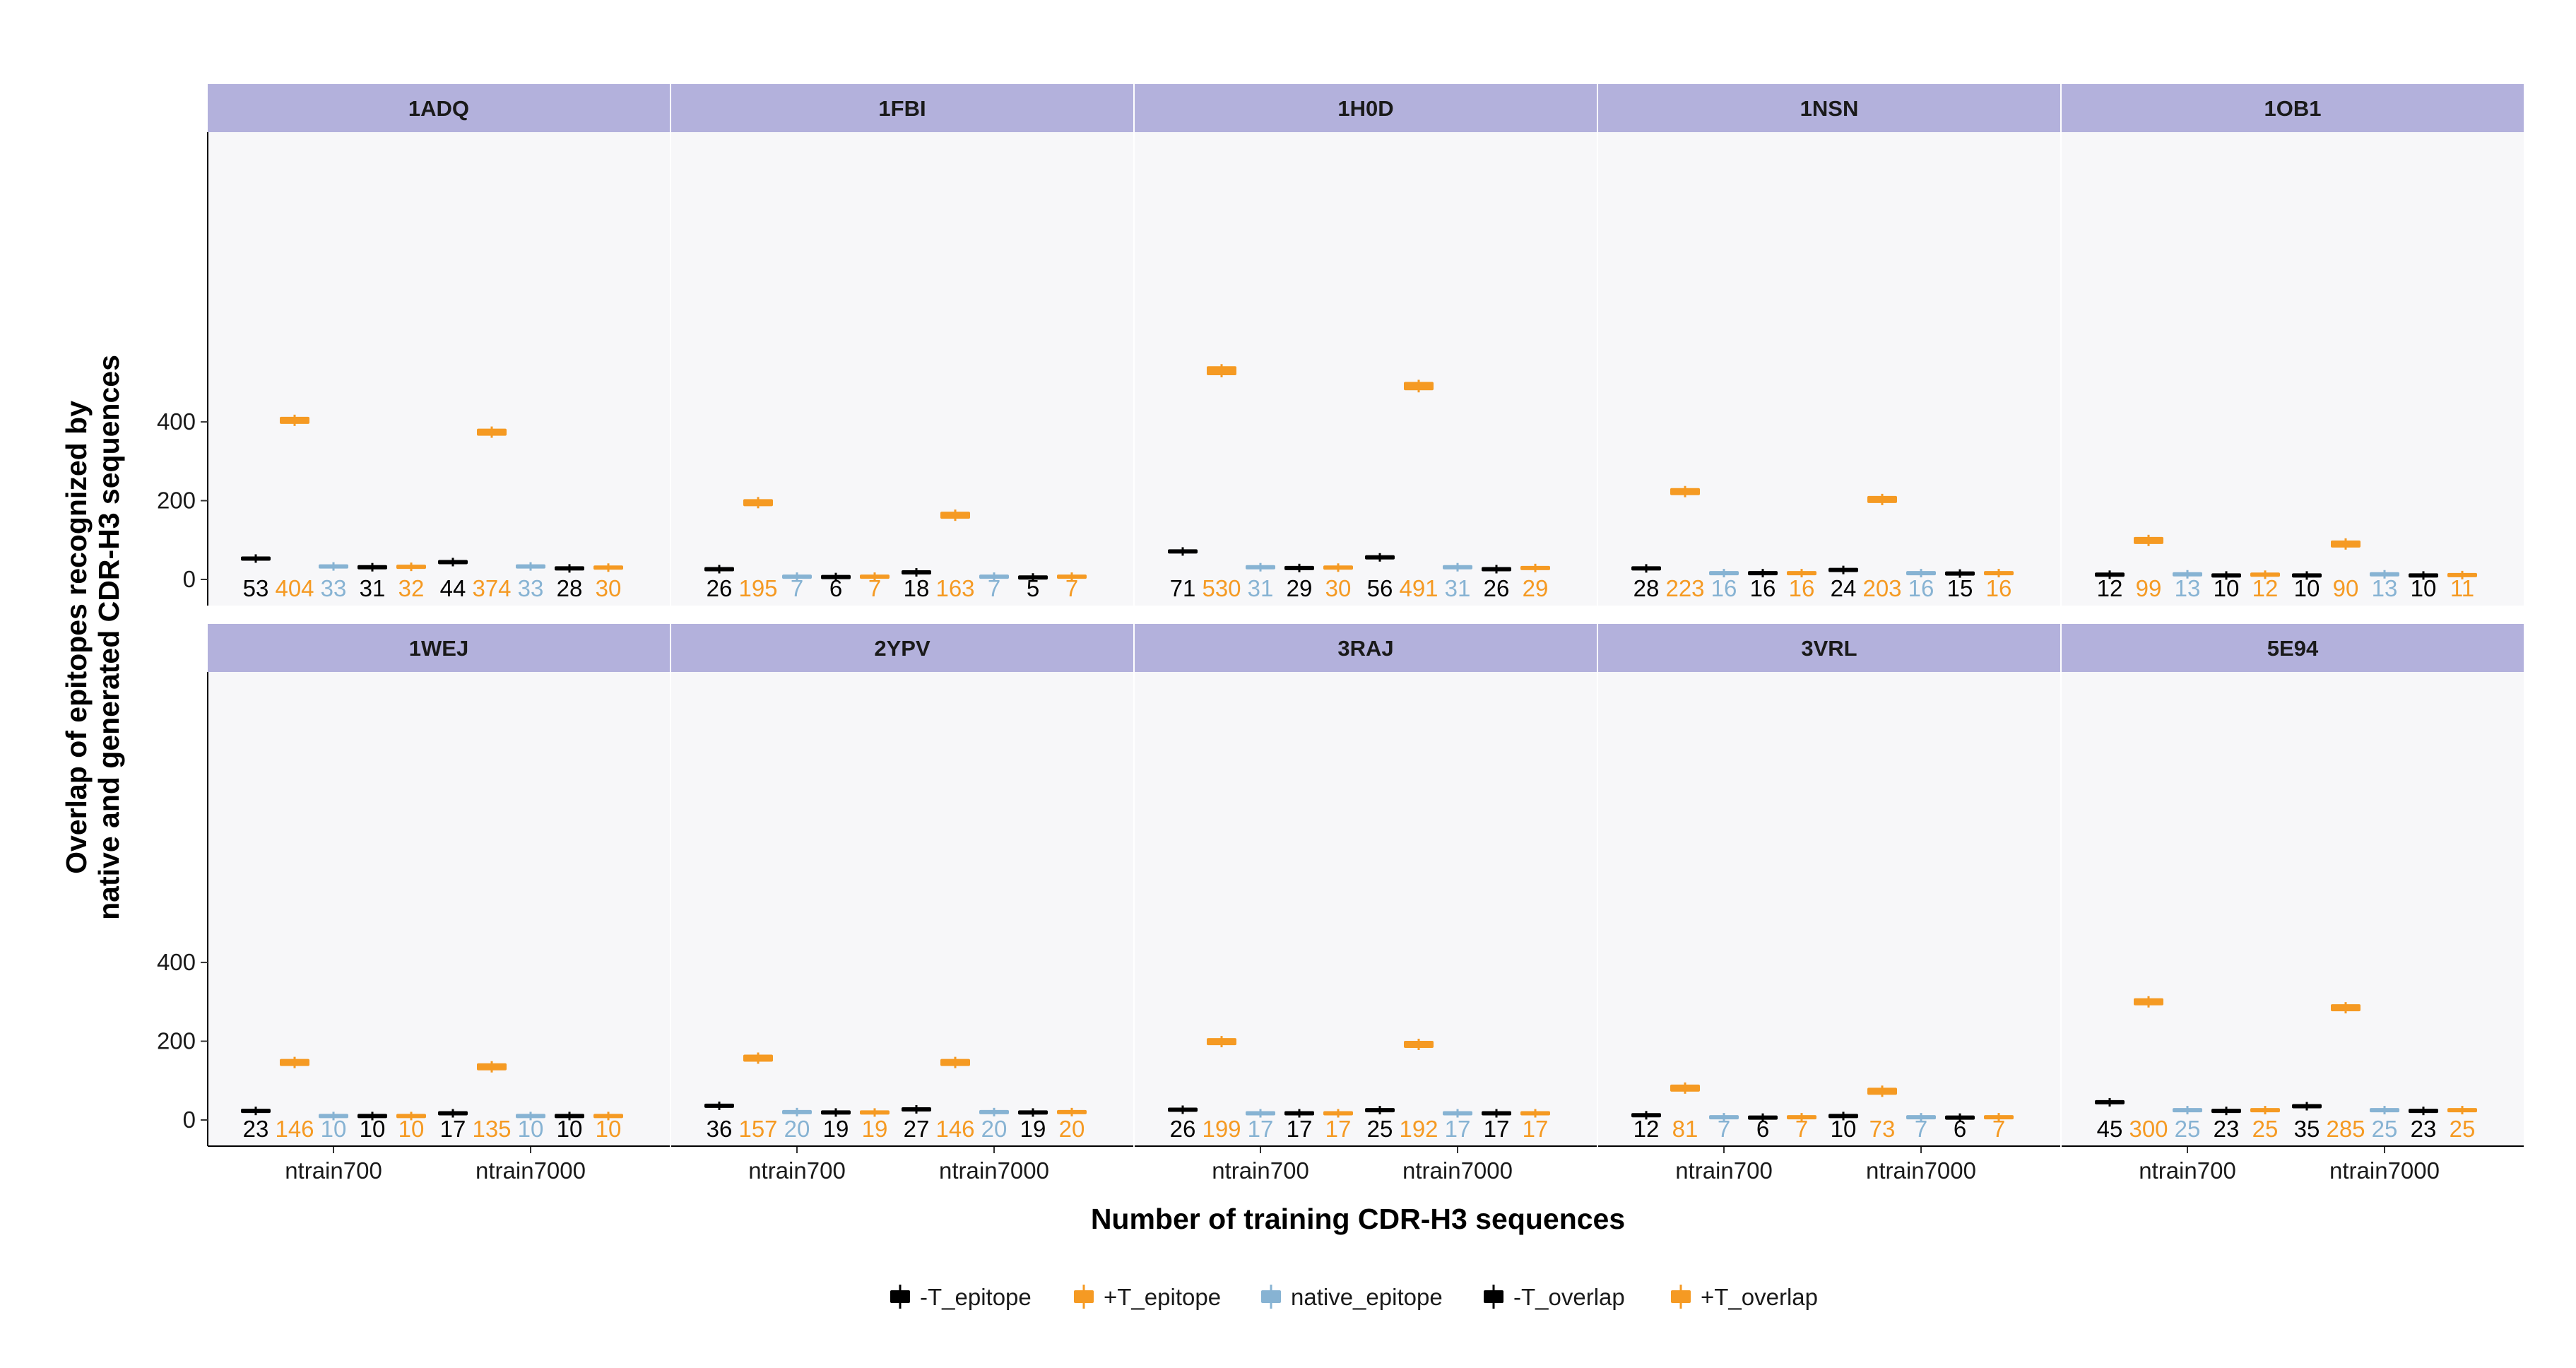  I want to click on data-label-+T_overlap: 10, so click(609, 1129).